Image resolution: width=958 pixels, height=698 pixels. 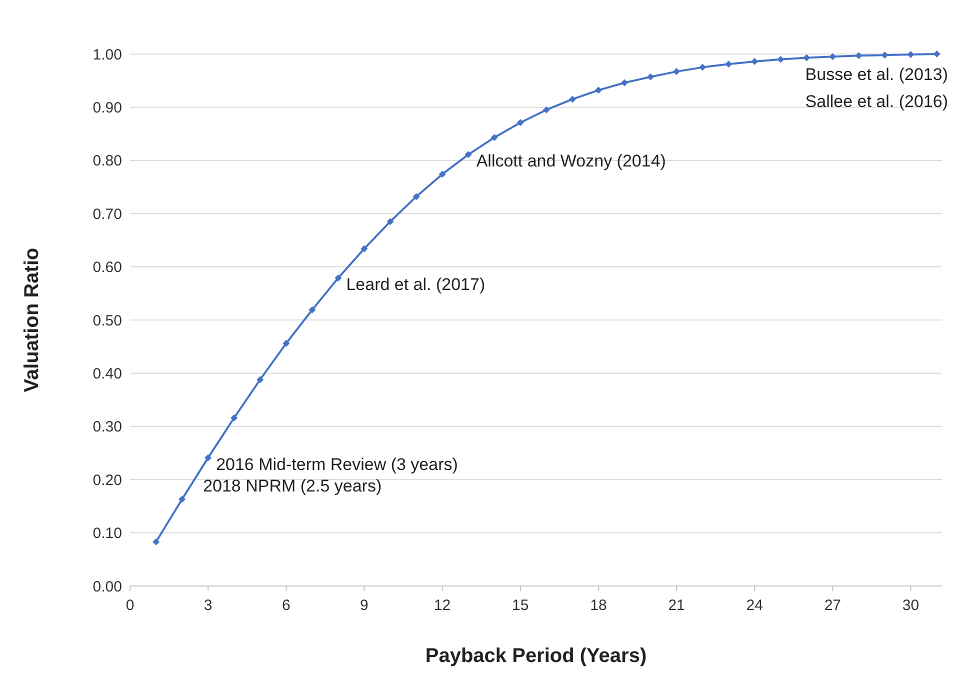 I want to click on x-tick-label: 9, so click(x=364, y=605).